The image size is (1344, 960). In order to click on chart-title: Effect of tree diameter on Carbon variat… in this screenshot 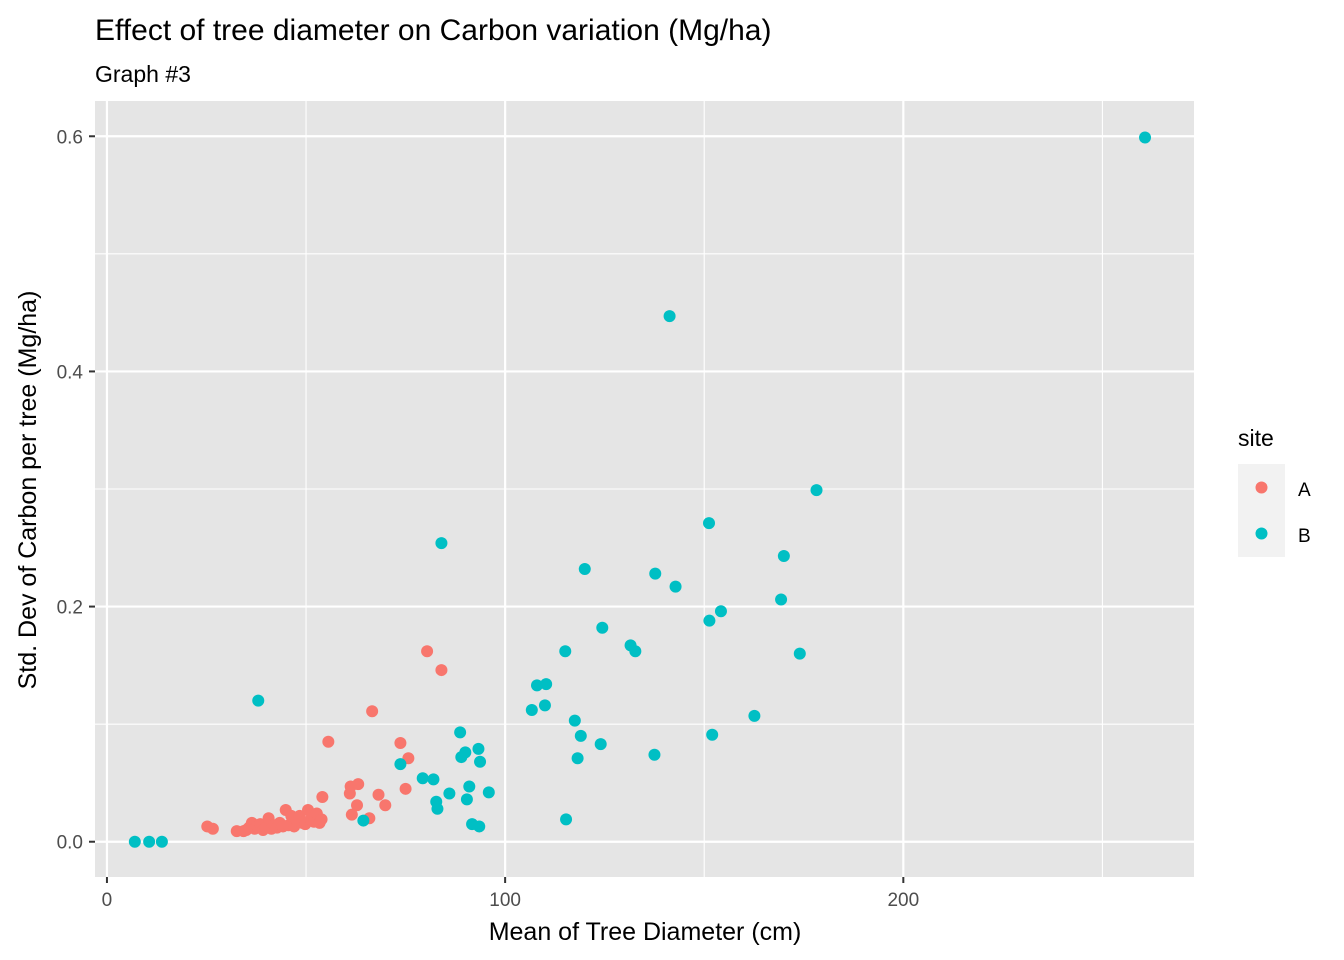, I will do `click(433, 30)`.